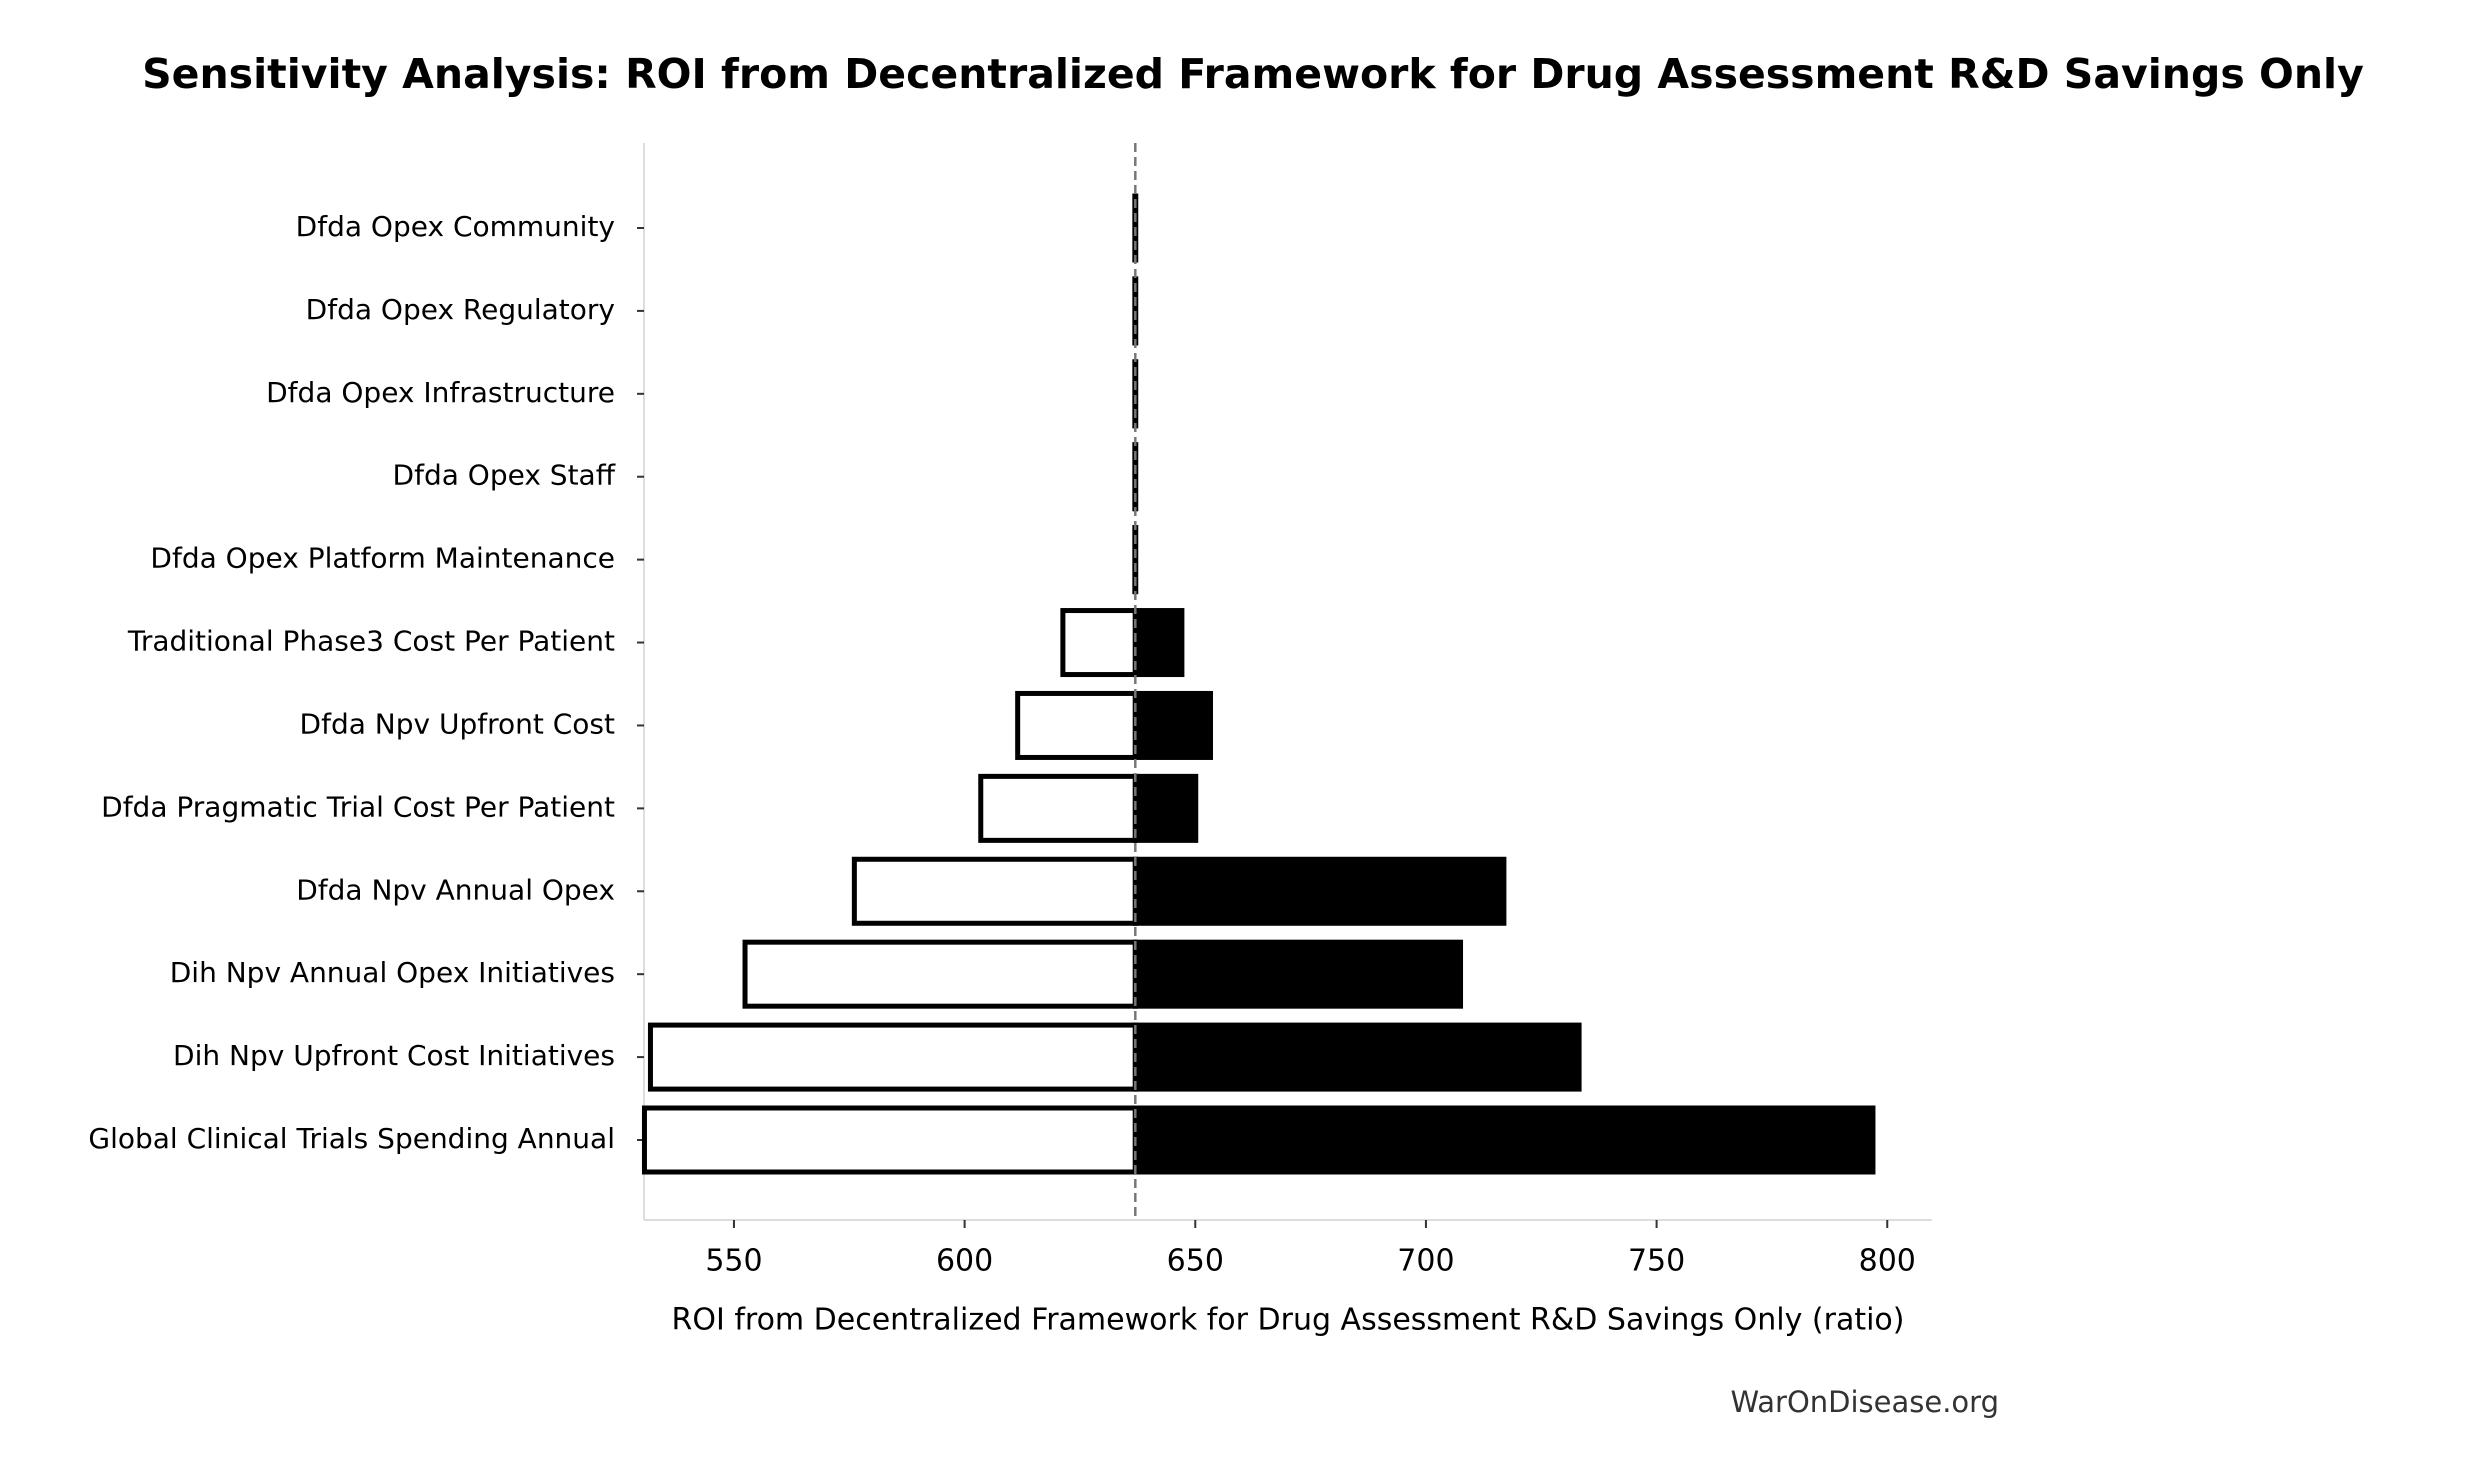  I want to click on x-tick-label: 600, so click(964, 1261).